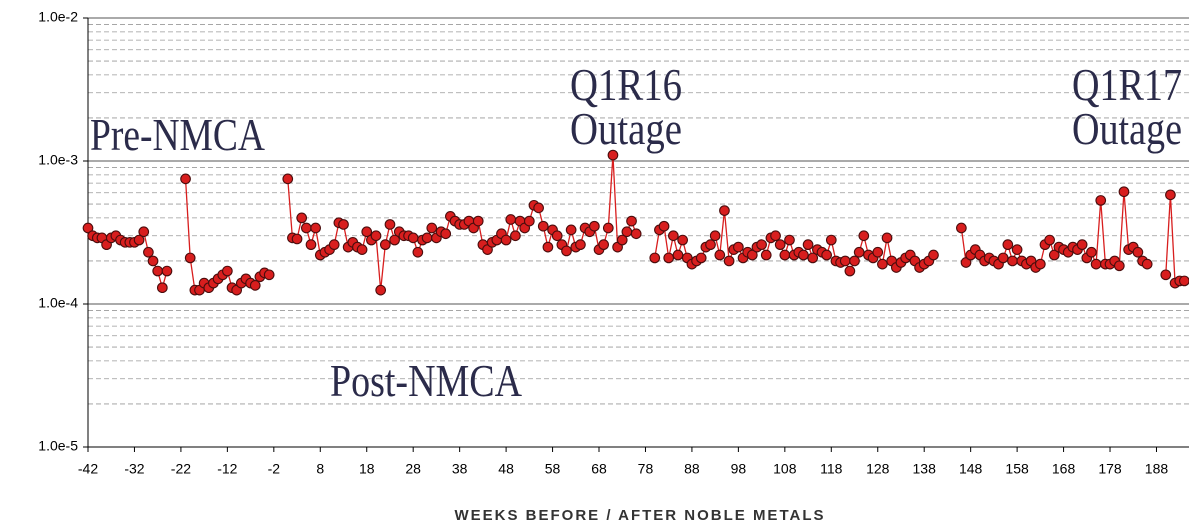 This screenshot has height=525, width=1189. I want to click on annotation: Post-NMCA, so click(426, 380).